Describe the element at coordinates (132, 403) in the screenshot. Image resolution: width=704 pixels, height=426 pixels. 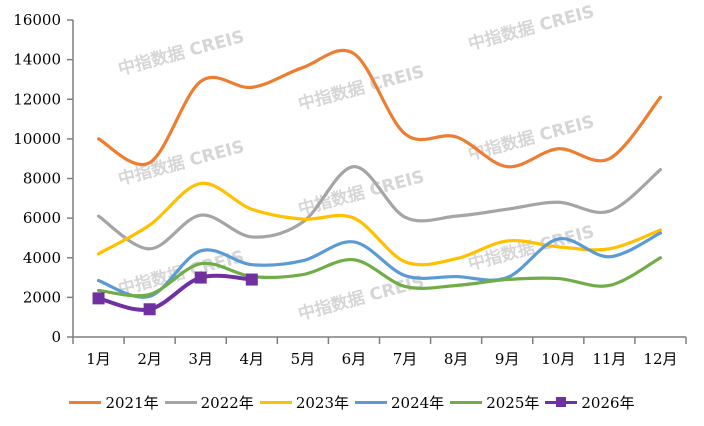
I see `legend-label: 2021年` at that location.